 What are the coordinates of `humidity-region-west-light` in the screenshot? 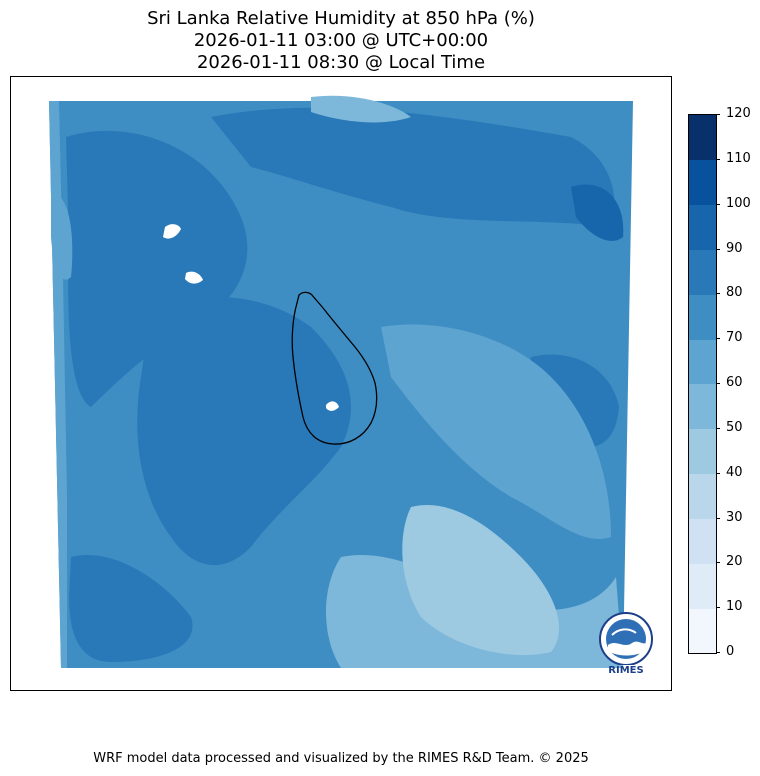 It's located at (62, 237).